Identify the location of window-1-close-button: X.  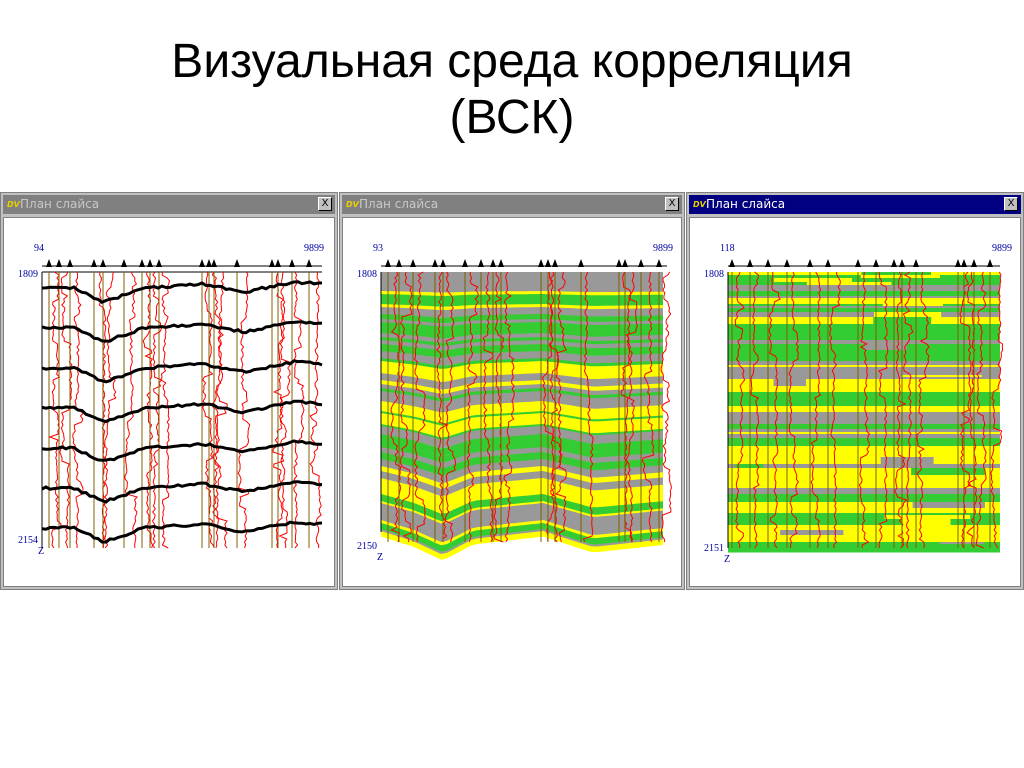
(325, 204).